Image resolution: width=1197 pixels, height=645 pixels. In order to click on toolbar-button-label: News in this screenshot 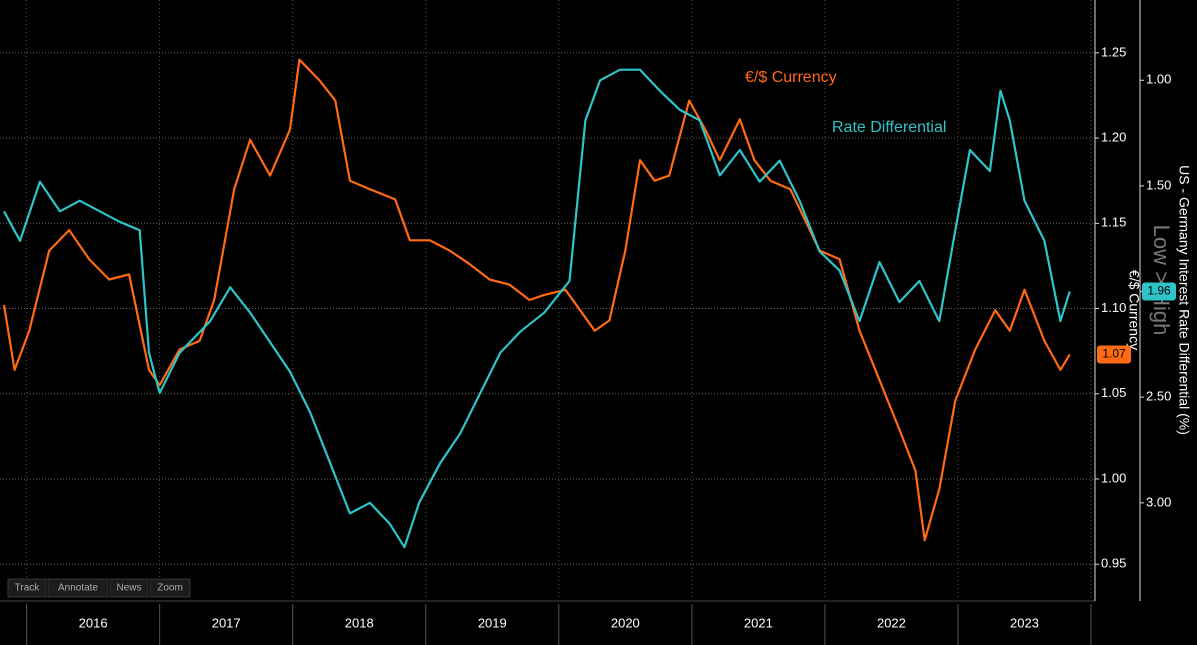, I will do `click(128, 588)`.